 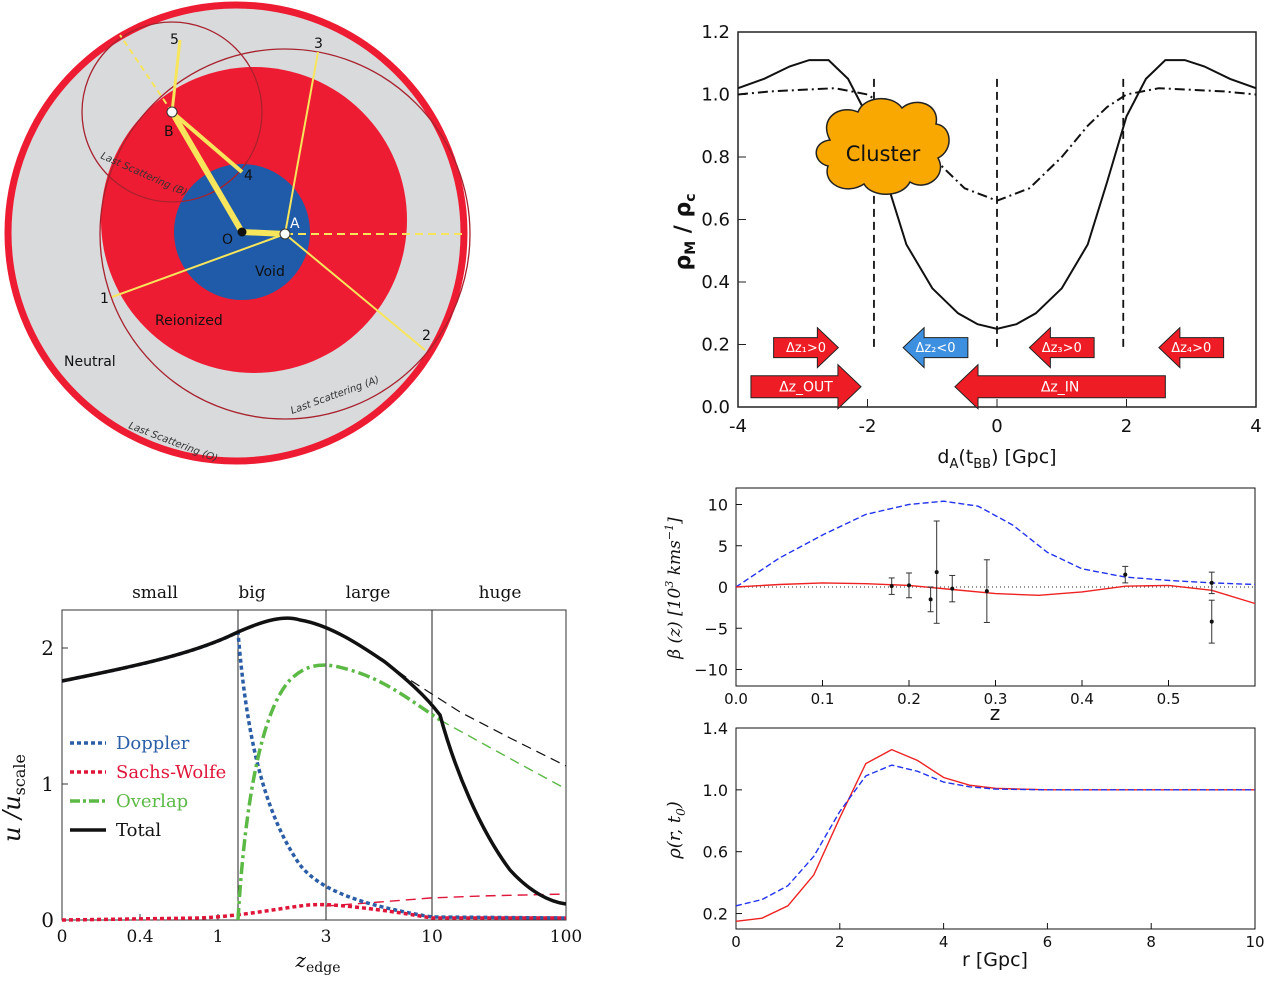 I want to click on last-scattering-b-circle, so click(x=172, y=112).